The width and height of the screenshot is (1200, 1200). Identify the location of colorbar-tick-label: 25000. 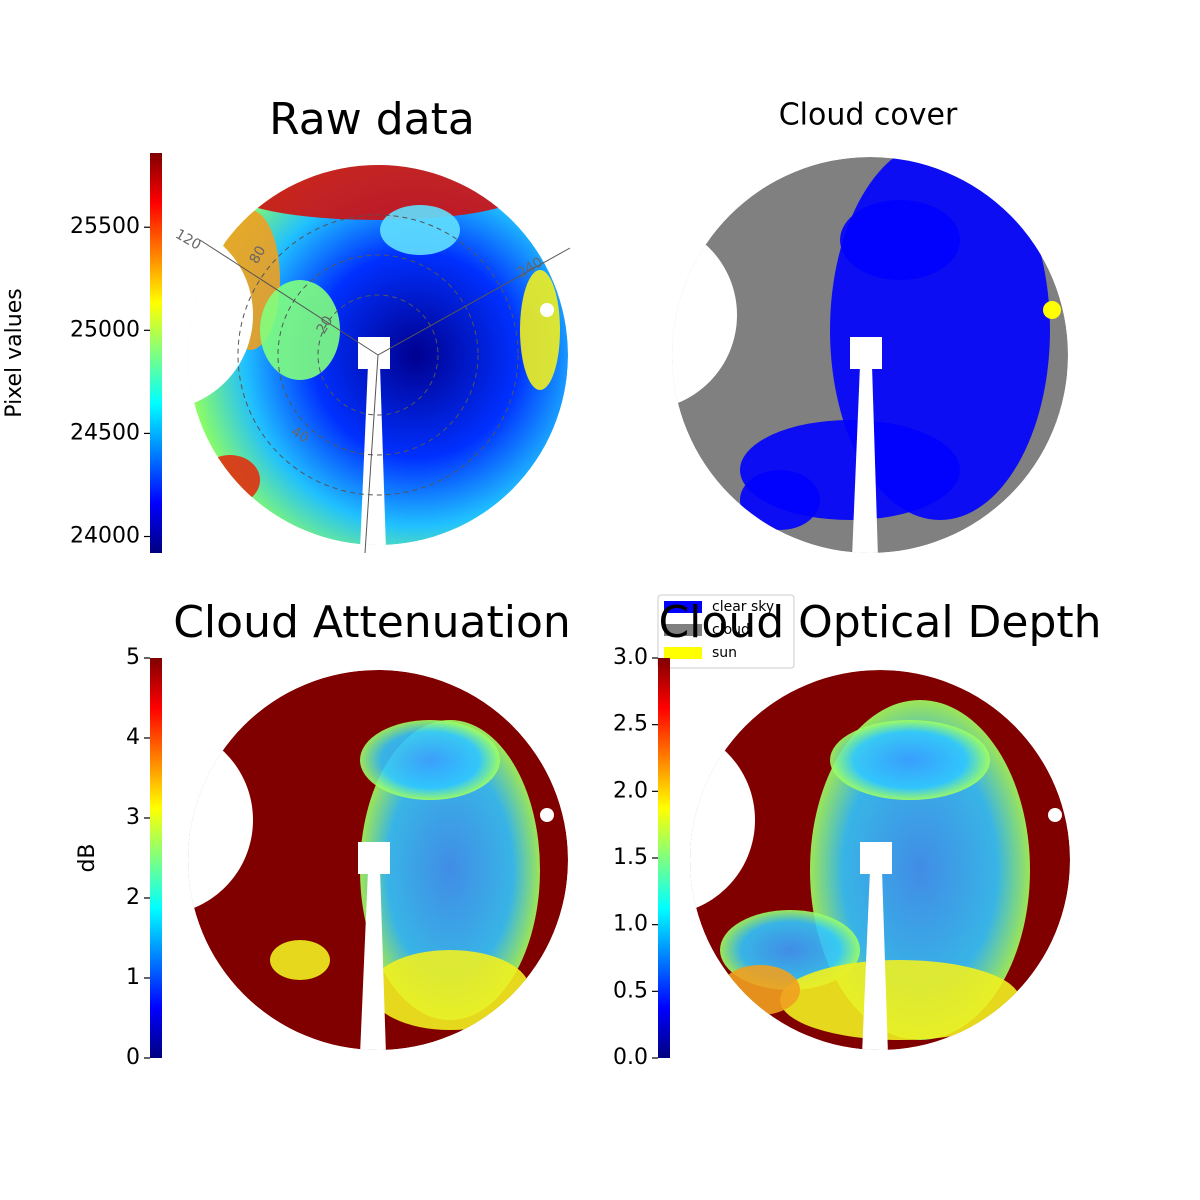
(105, 329).